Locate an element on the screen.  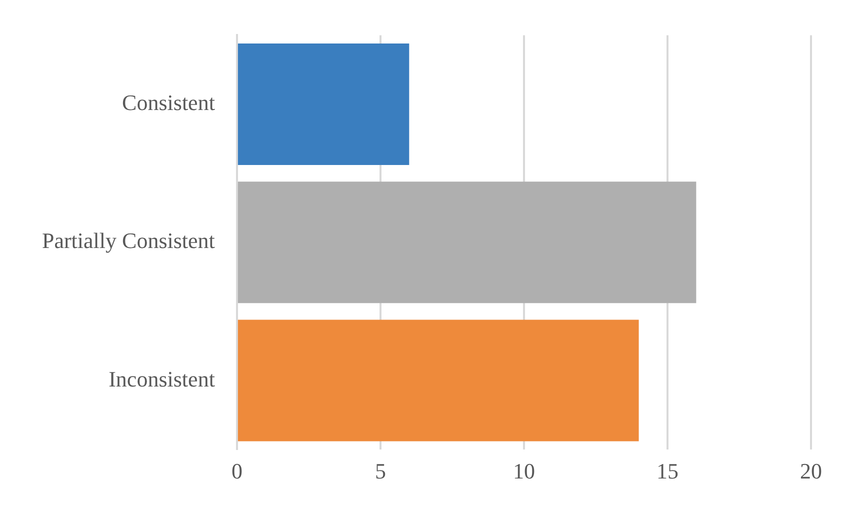
x-tick-label: 10 is located at coordinates (523, 471).